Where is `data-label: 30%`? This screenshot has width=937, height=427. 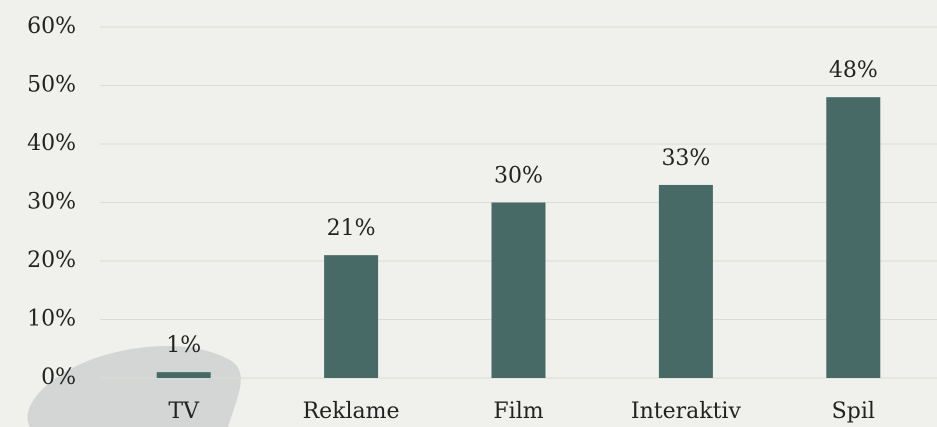 data-label: 30% is located at coordinates (518, 176).